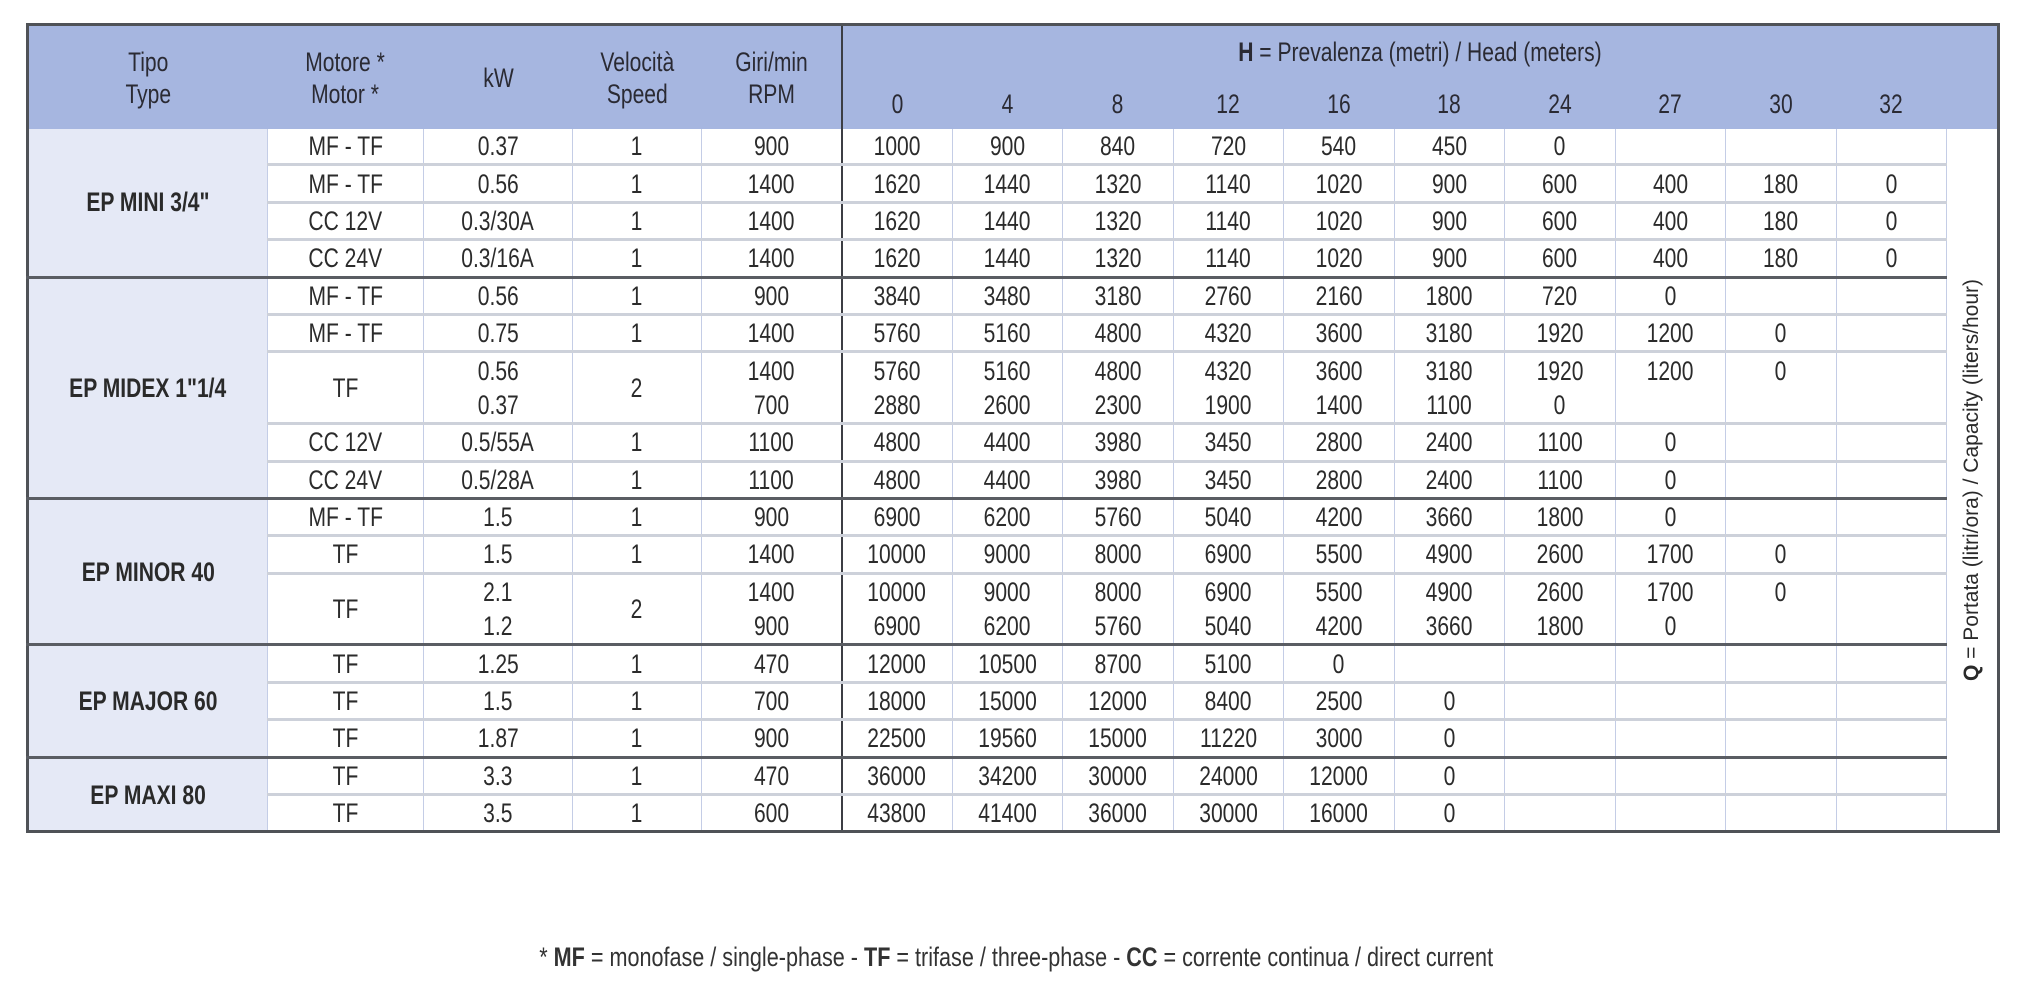  I want to click on capacity-value: 8000, so click(1117, 554).